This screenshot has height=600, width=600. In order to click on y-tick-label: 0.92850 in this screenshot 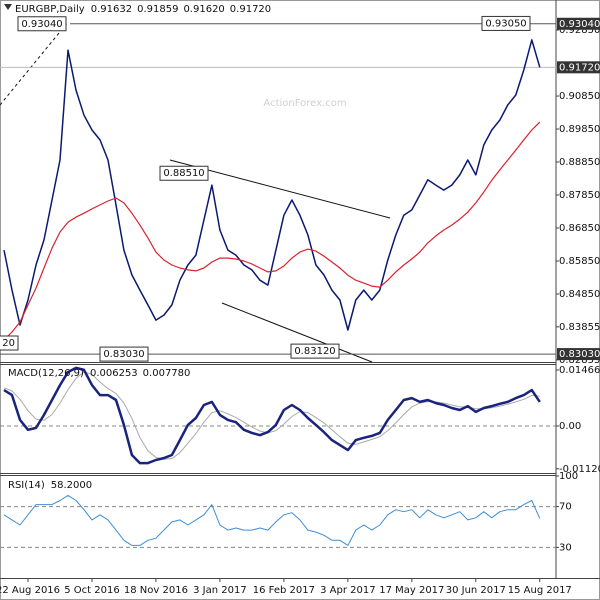, I will do `click(579, 30)`.